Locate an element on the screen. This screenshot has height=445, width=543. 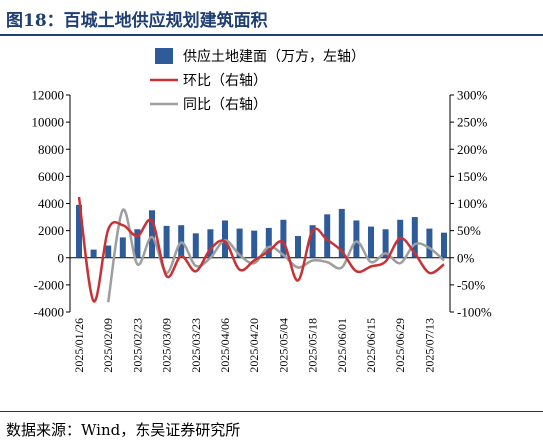
x-tick-label: 2025/04/06 is located at coordinates (225, 345).